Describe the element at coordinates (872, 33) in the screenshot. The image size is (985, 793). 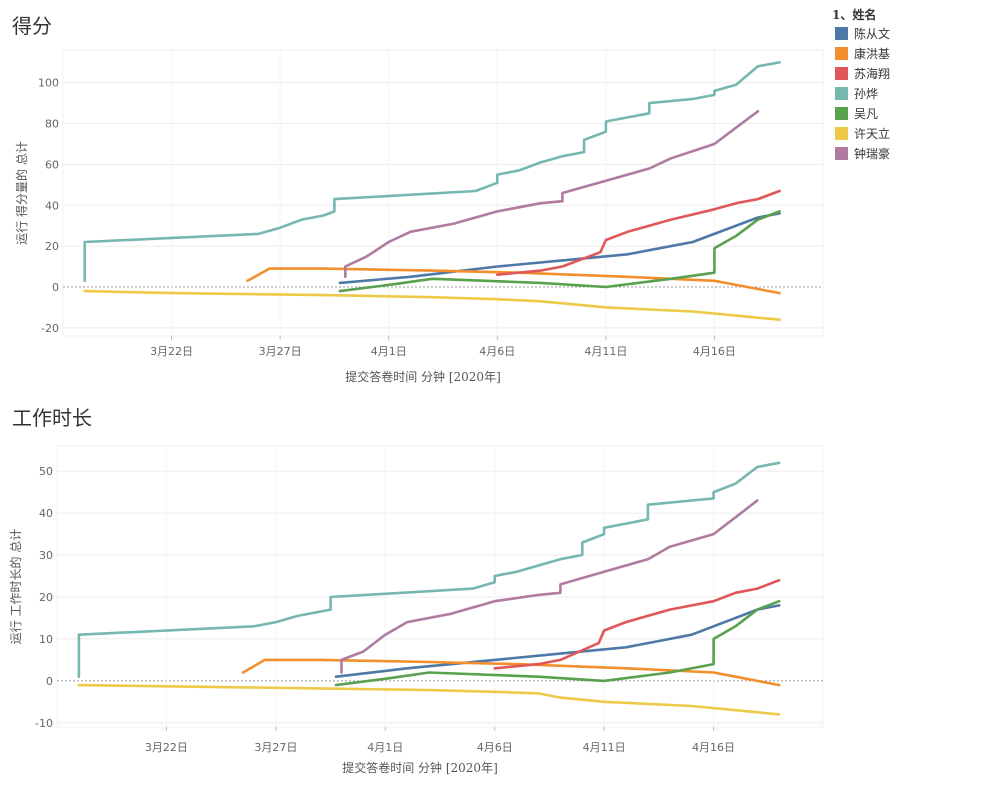
I see `legend-label: 陈从文` at that location.